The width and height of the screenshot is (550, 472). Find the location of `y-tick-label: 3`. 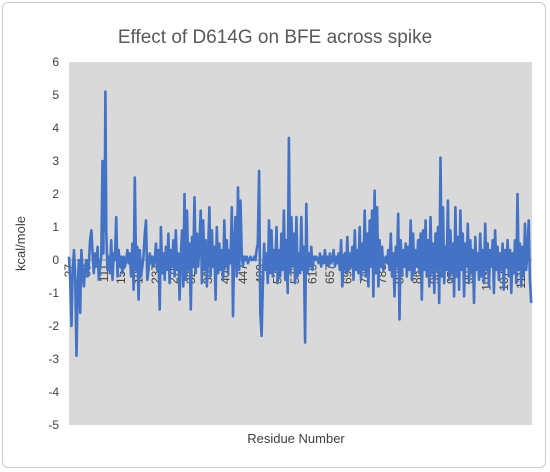

y-tick-label: 3 is located at coordinates (55, 161).